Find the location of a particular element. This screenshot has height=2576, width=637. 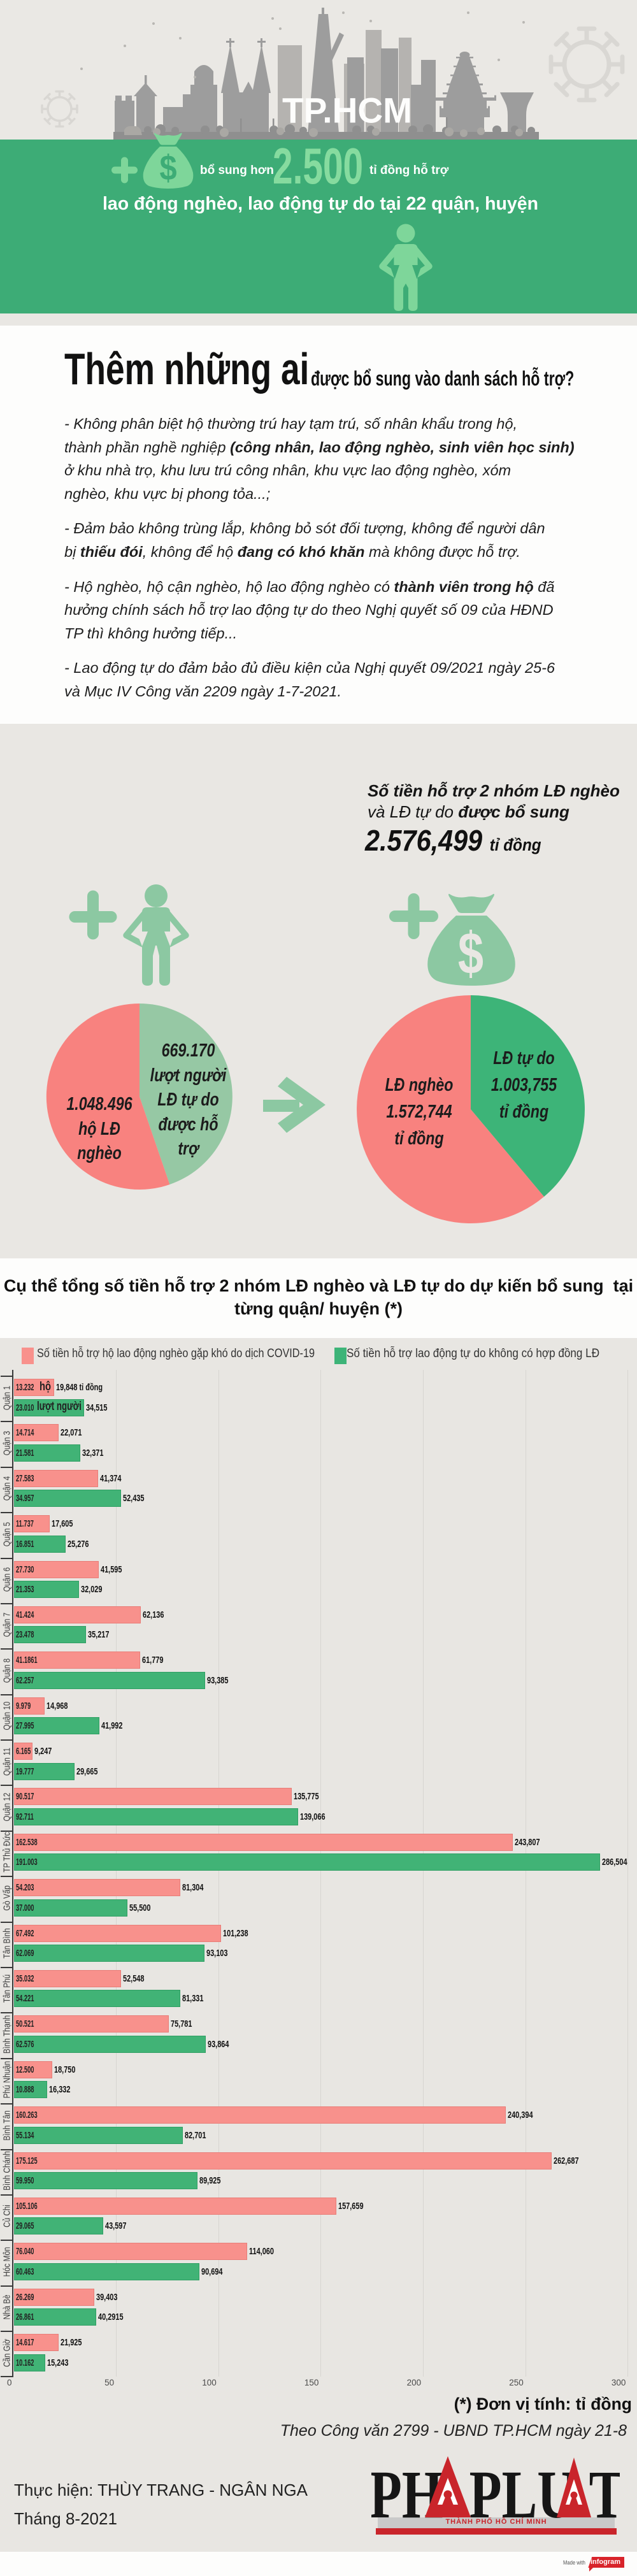

svg-text: TP.HCM is located at coordinates (347, 110).